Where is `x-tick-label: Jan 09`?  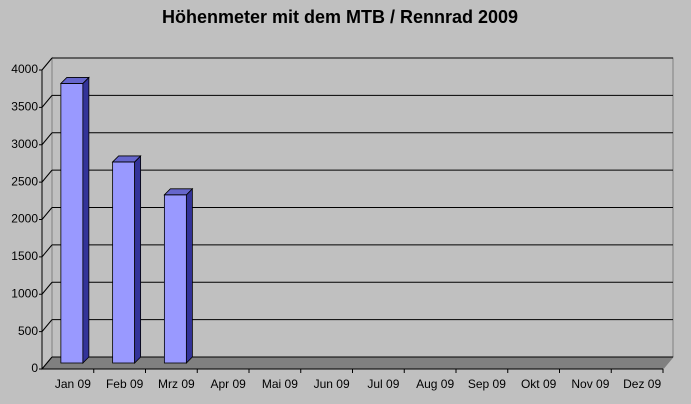
x-tick-label: Jan 09 is located at coordinates (73, 384).